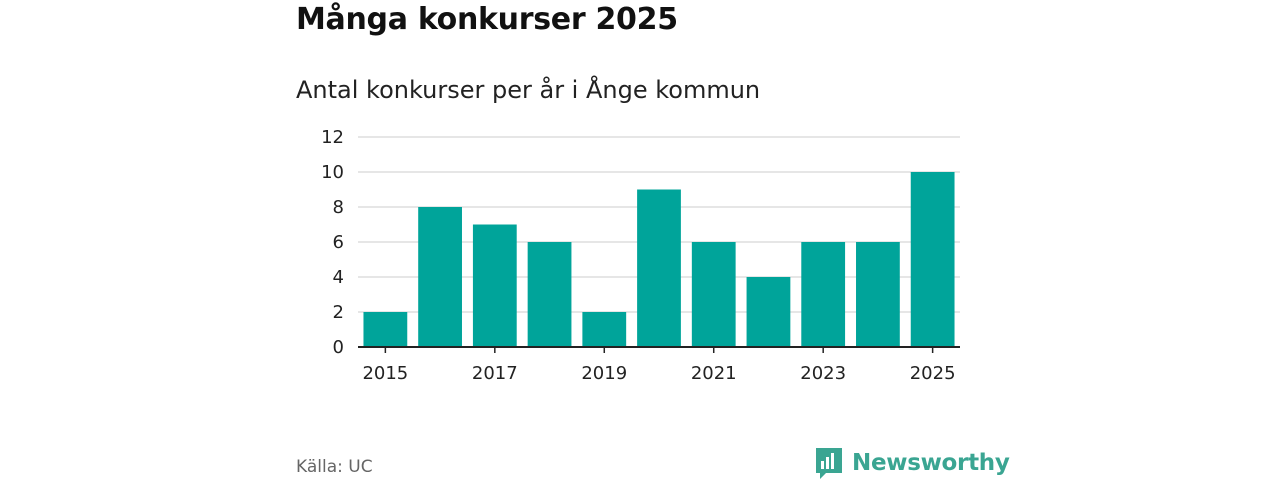  What do you see at coordinates (768, 312) in the screenshot?
I see `bar-2022` at bounding box center [768, 312].